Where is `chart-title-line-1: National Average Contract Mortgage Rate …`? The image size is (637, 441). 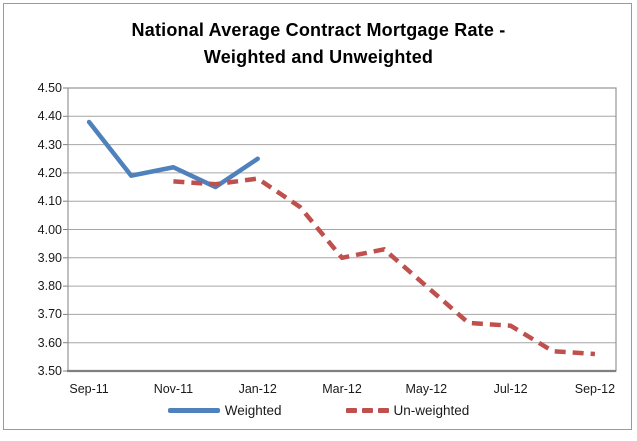
chart-title-line-1: National Average Contract Mortgage Rate … is located at coordinates (318, 30).